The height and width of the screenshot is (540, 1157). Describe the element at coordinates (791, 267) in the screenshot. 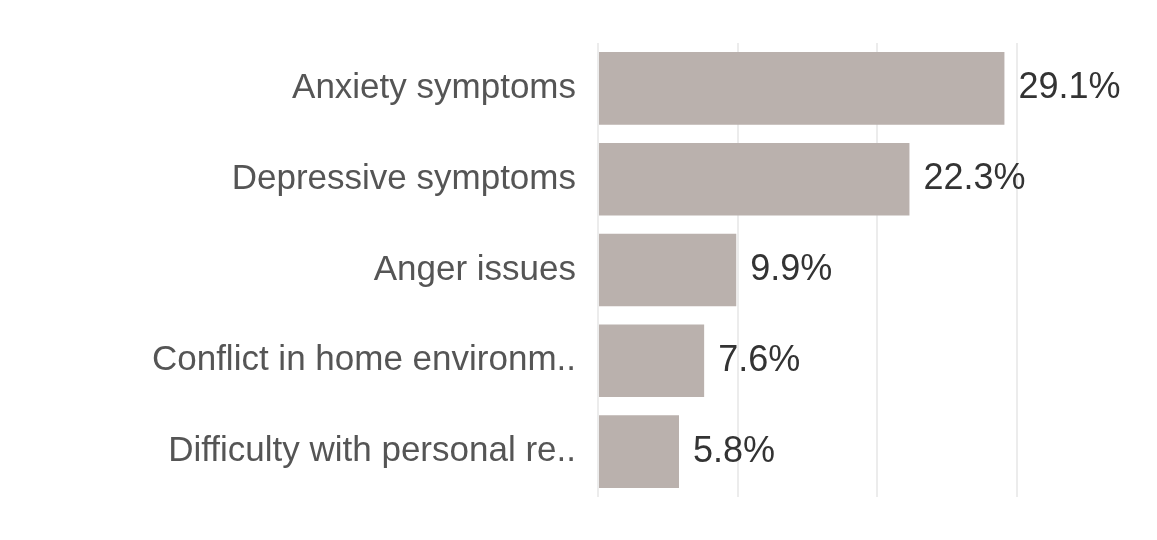

I see `data-label: 9.9%` at that location.